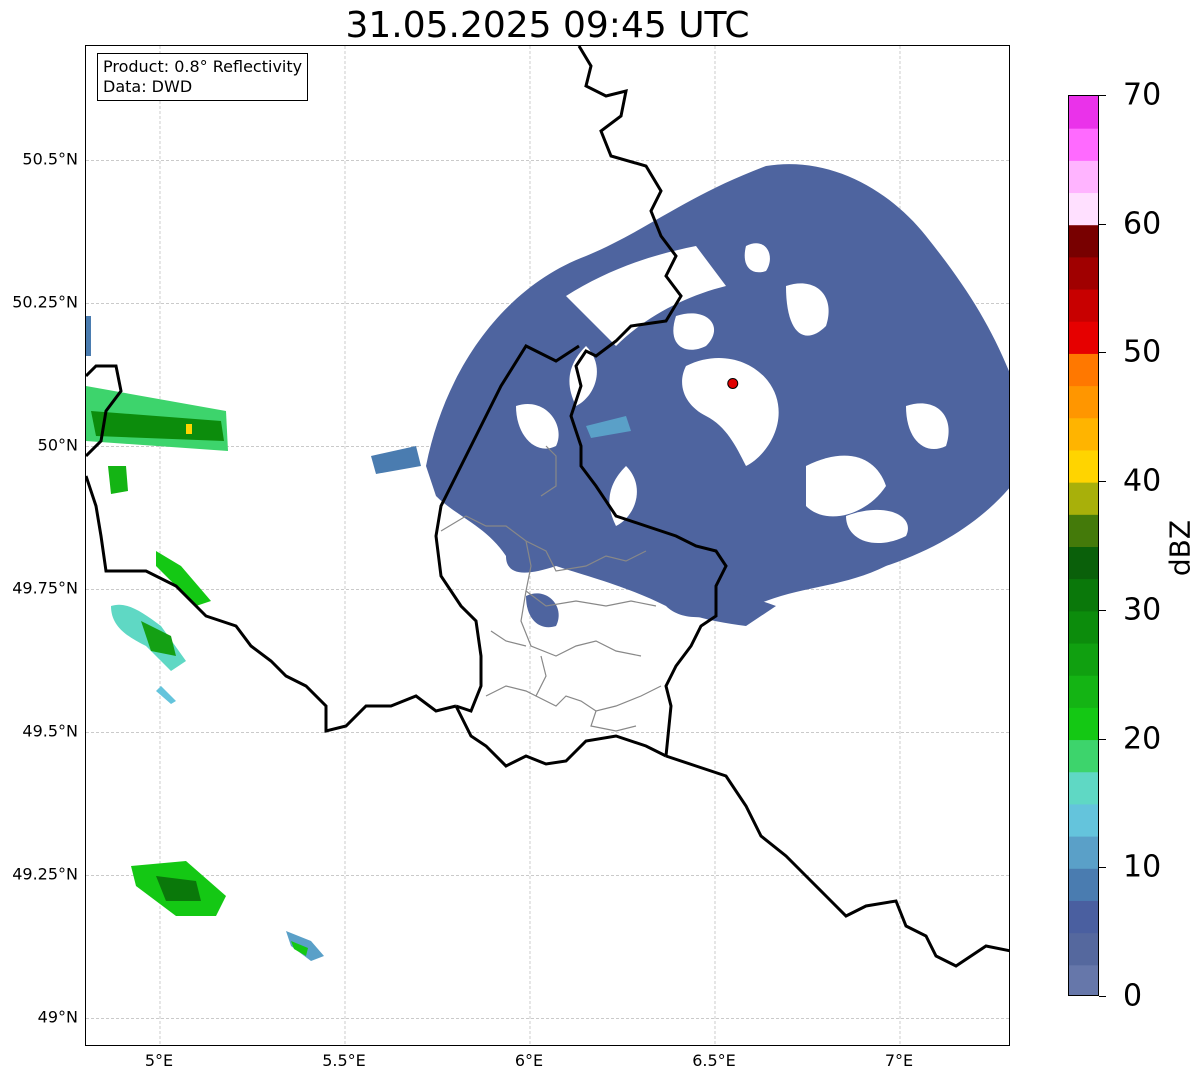 The image size is (1202, 1081). Describe the element at coordinates (1142, 739) in the screenshot. I see `colorbar-tick-label: 20` at that location.